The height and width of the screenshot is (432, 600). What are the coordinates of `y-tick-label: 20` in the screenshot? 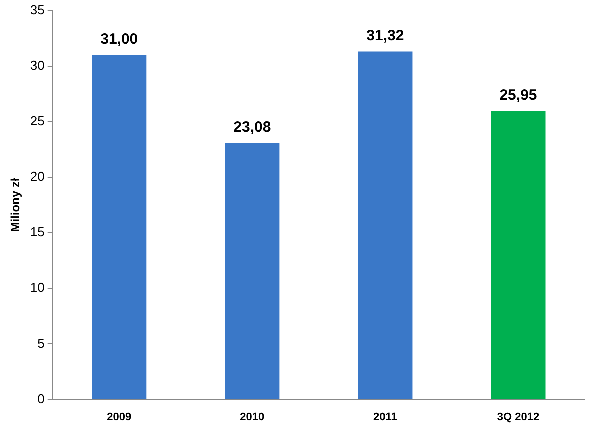 It's located at (37, 176).